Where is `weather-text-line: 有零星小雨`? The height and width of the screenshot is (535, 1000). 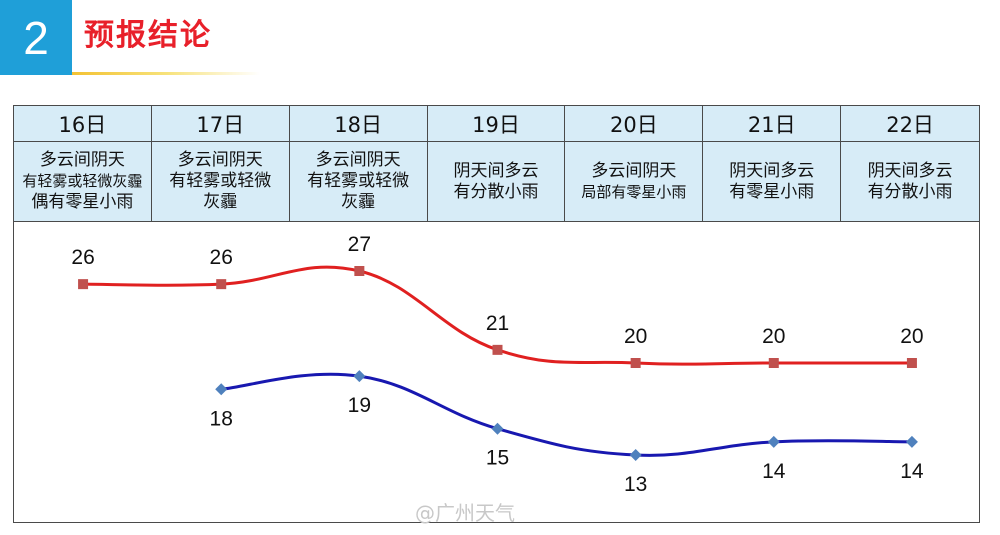
weather-text-line: 有零星小雨 is located at coordinates (772, 191).